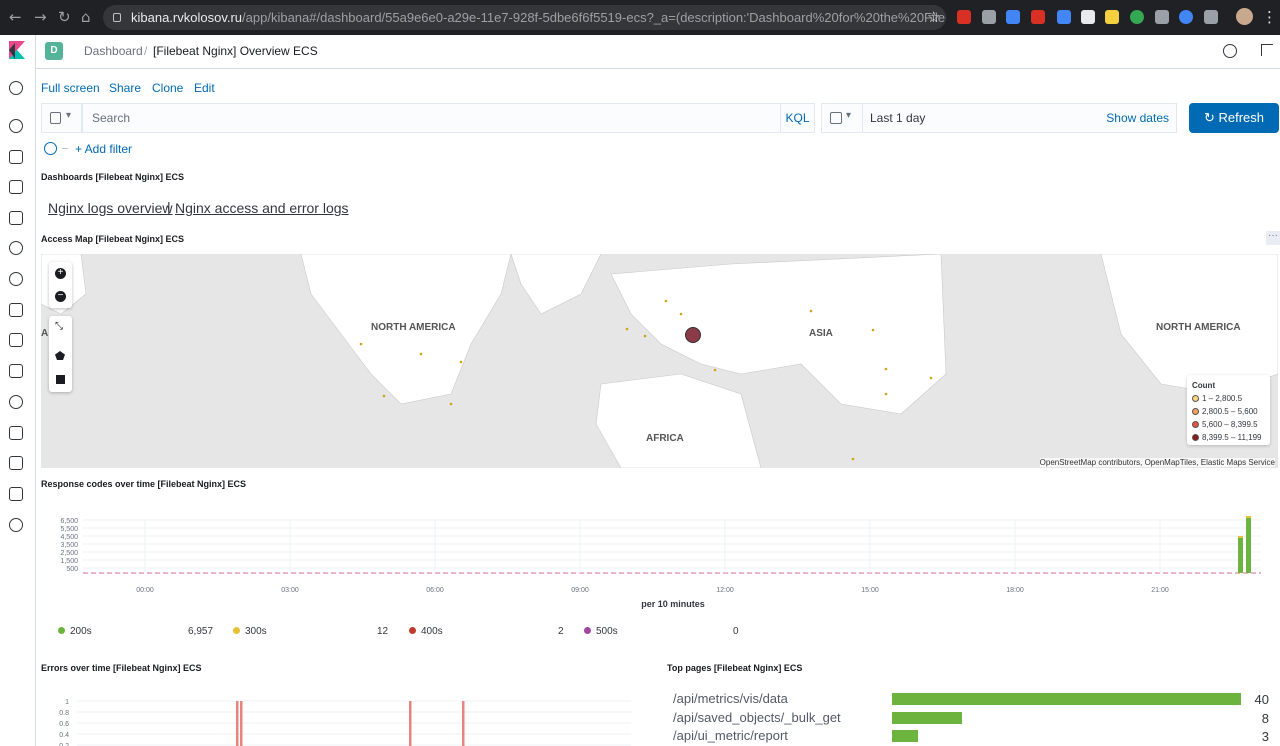  What do you see at coordinates (431, 118) in the screenshot?
I see `search-input: Search` at bounding box center [431, 118].